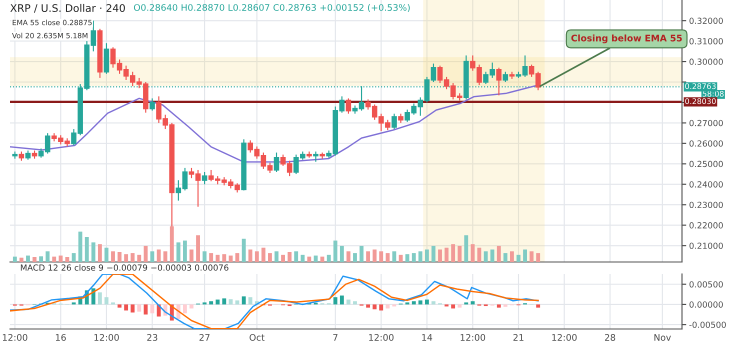 This screenshot has height=343, width=736. I want to click on x-tick-label: Nov, so click(662, 337).